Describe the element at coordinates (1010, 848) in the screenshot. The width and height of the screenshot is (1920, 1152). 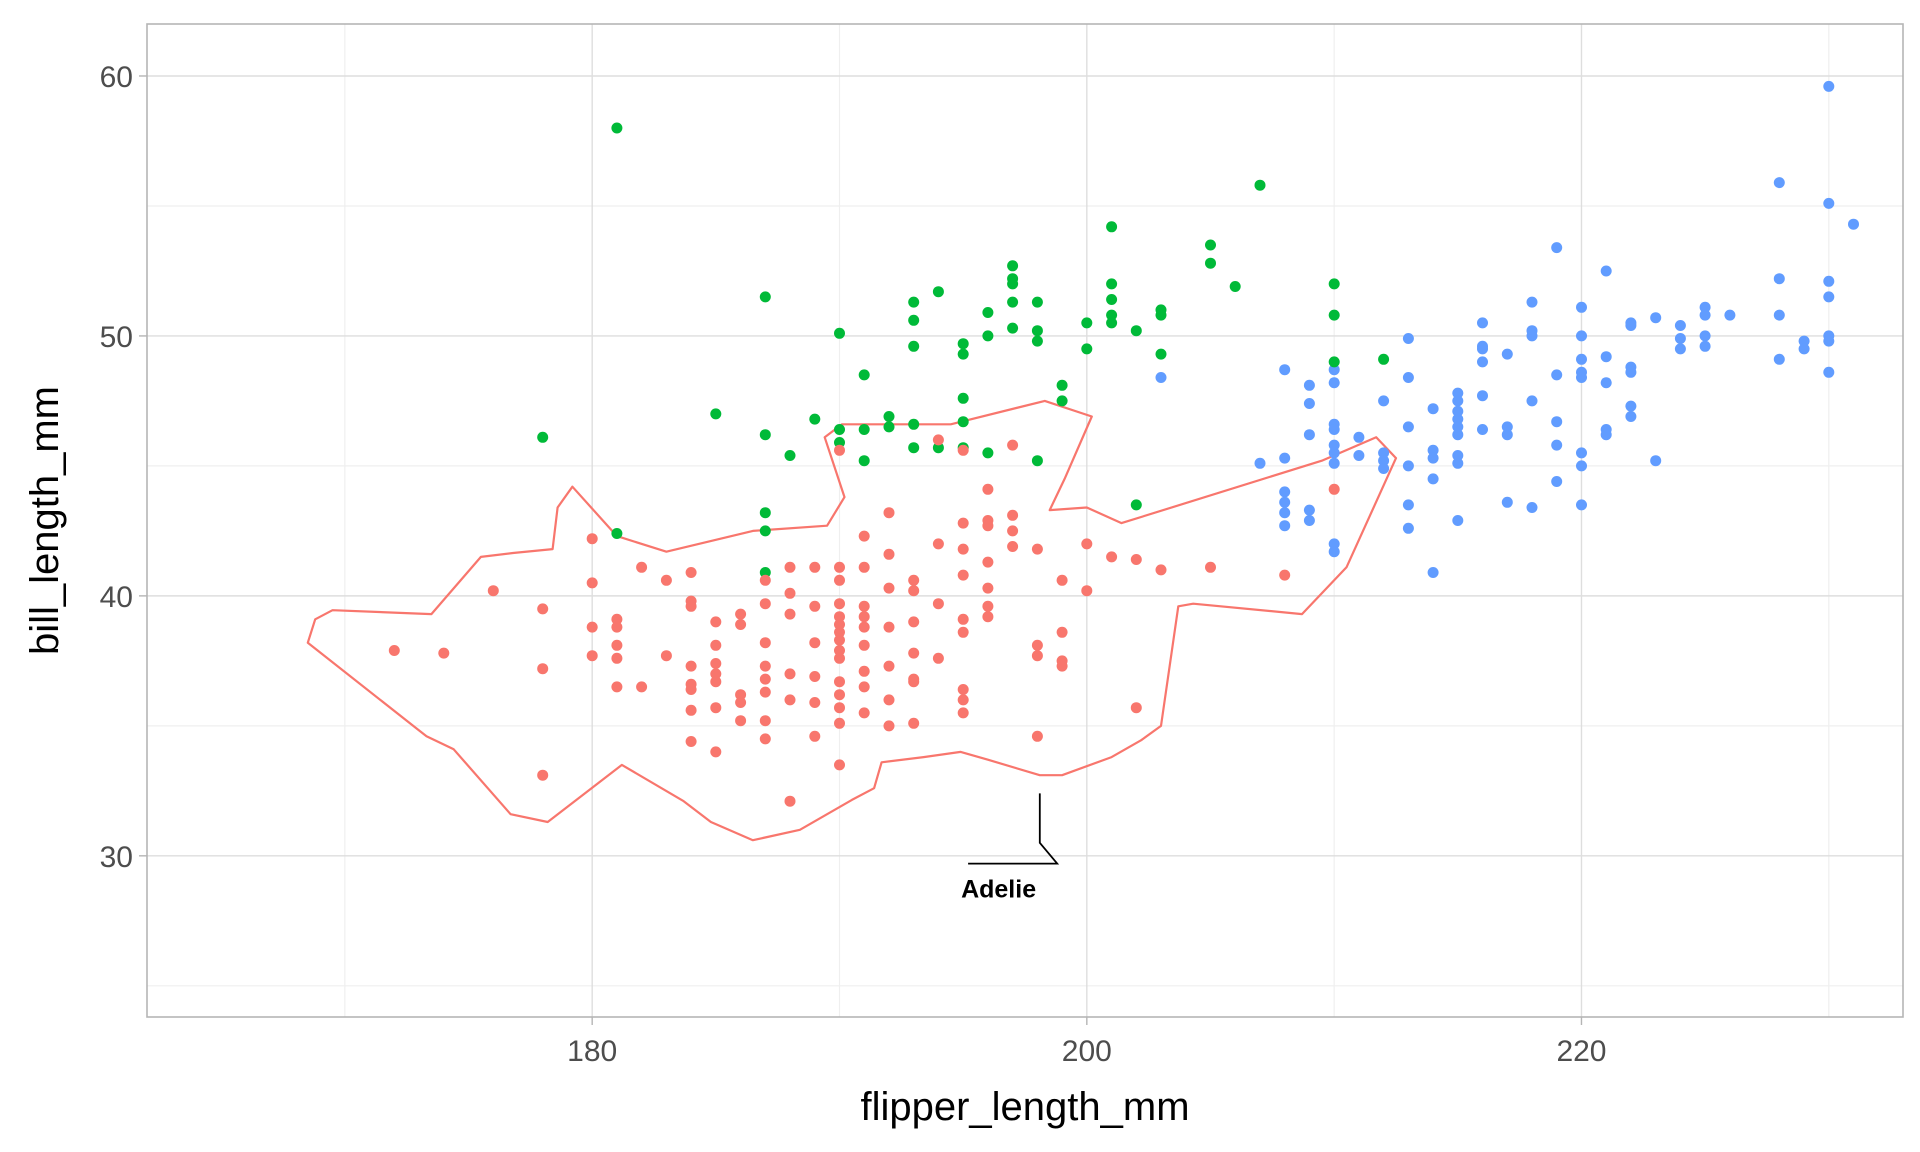
I see `annotation-label-group: Adelie` at that location.